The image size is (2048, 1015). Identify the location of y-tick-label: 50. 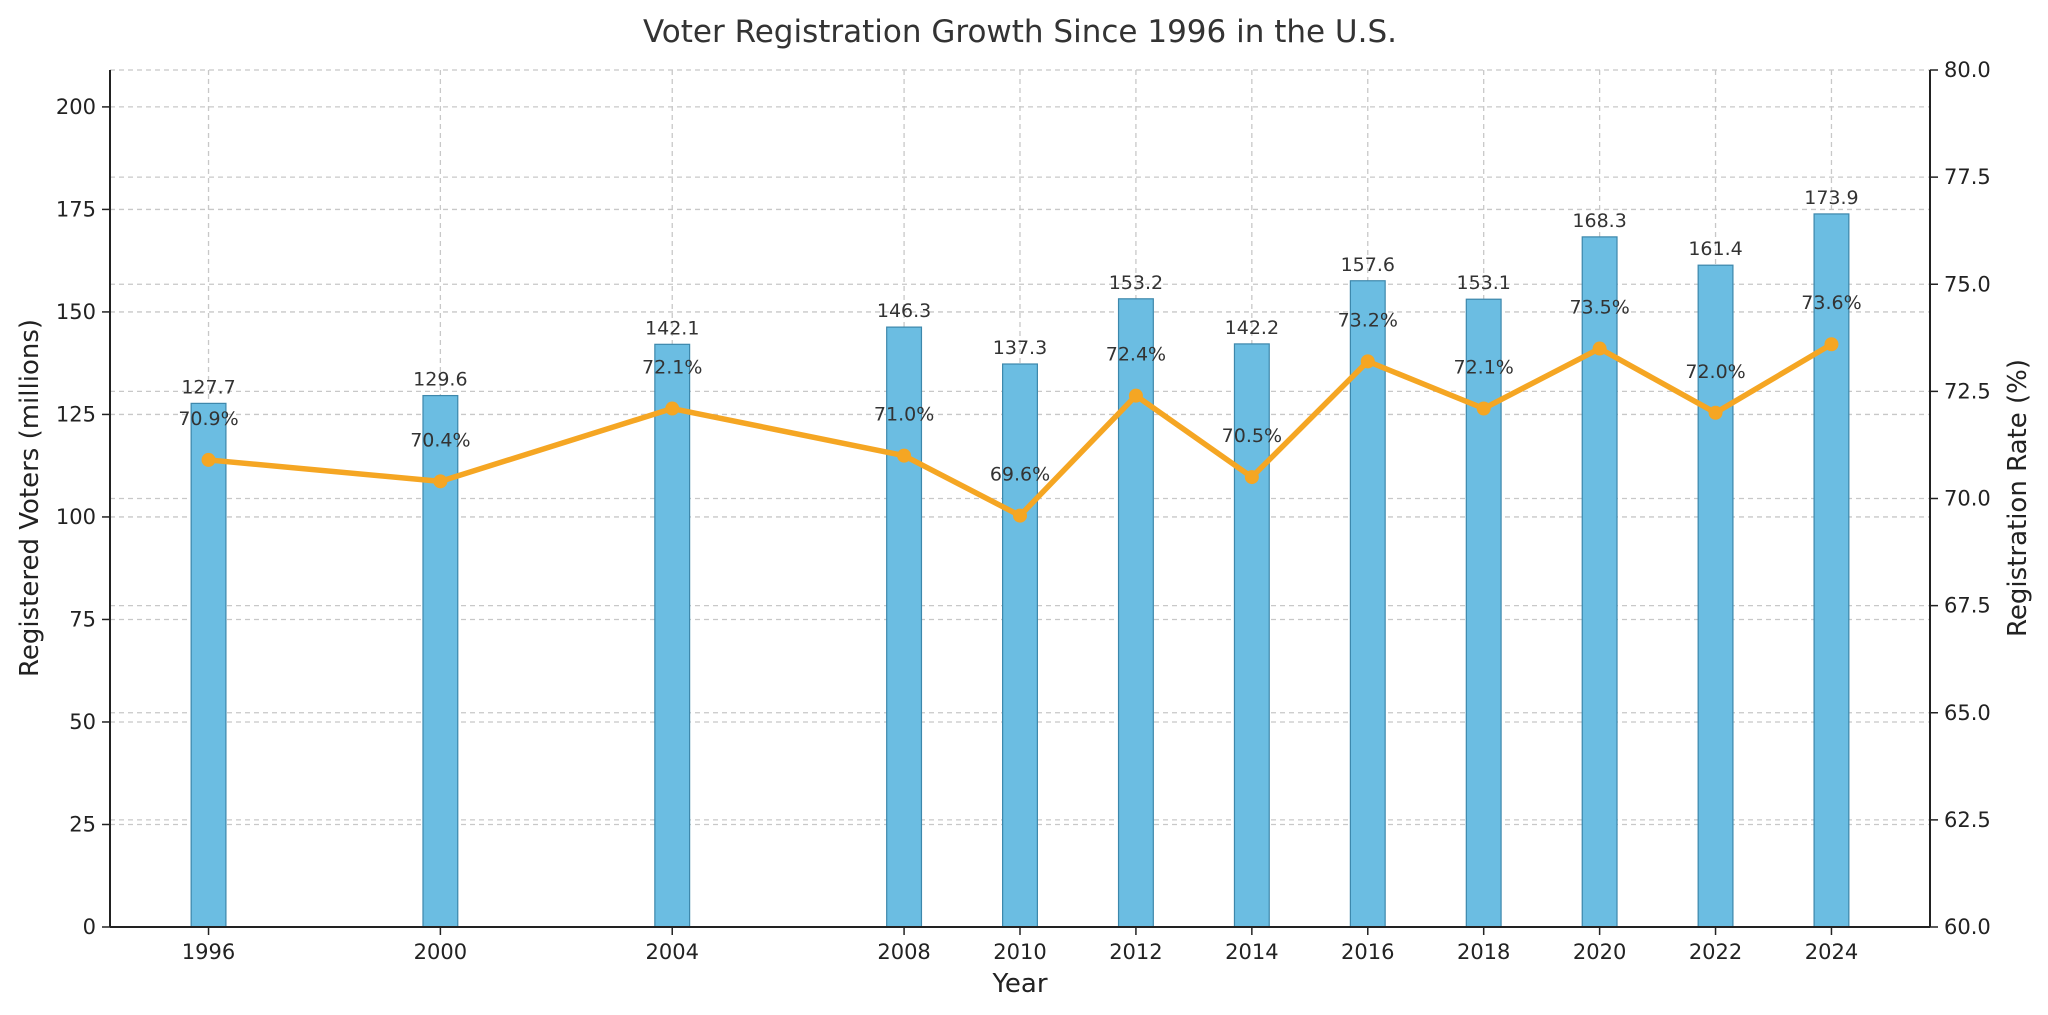
(82, 722).